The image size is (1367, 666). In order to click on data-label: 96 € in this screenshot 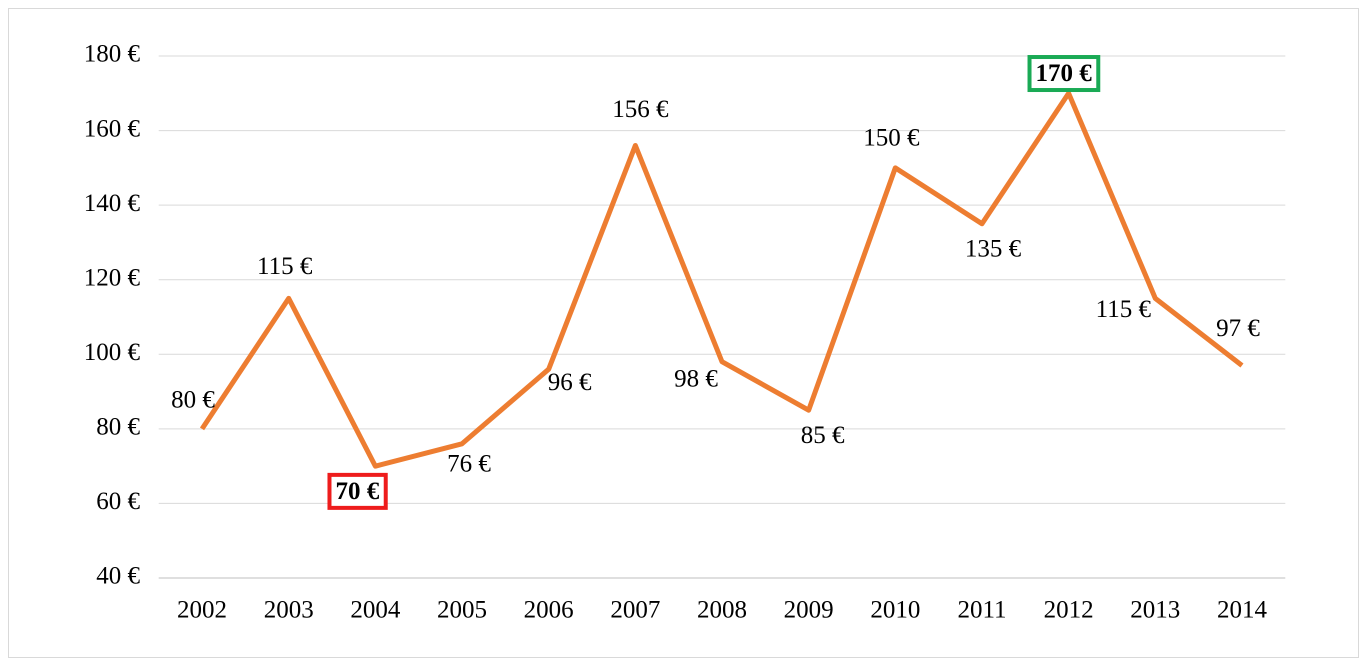, I will do `click(570, 382)`.